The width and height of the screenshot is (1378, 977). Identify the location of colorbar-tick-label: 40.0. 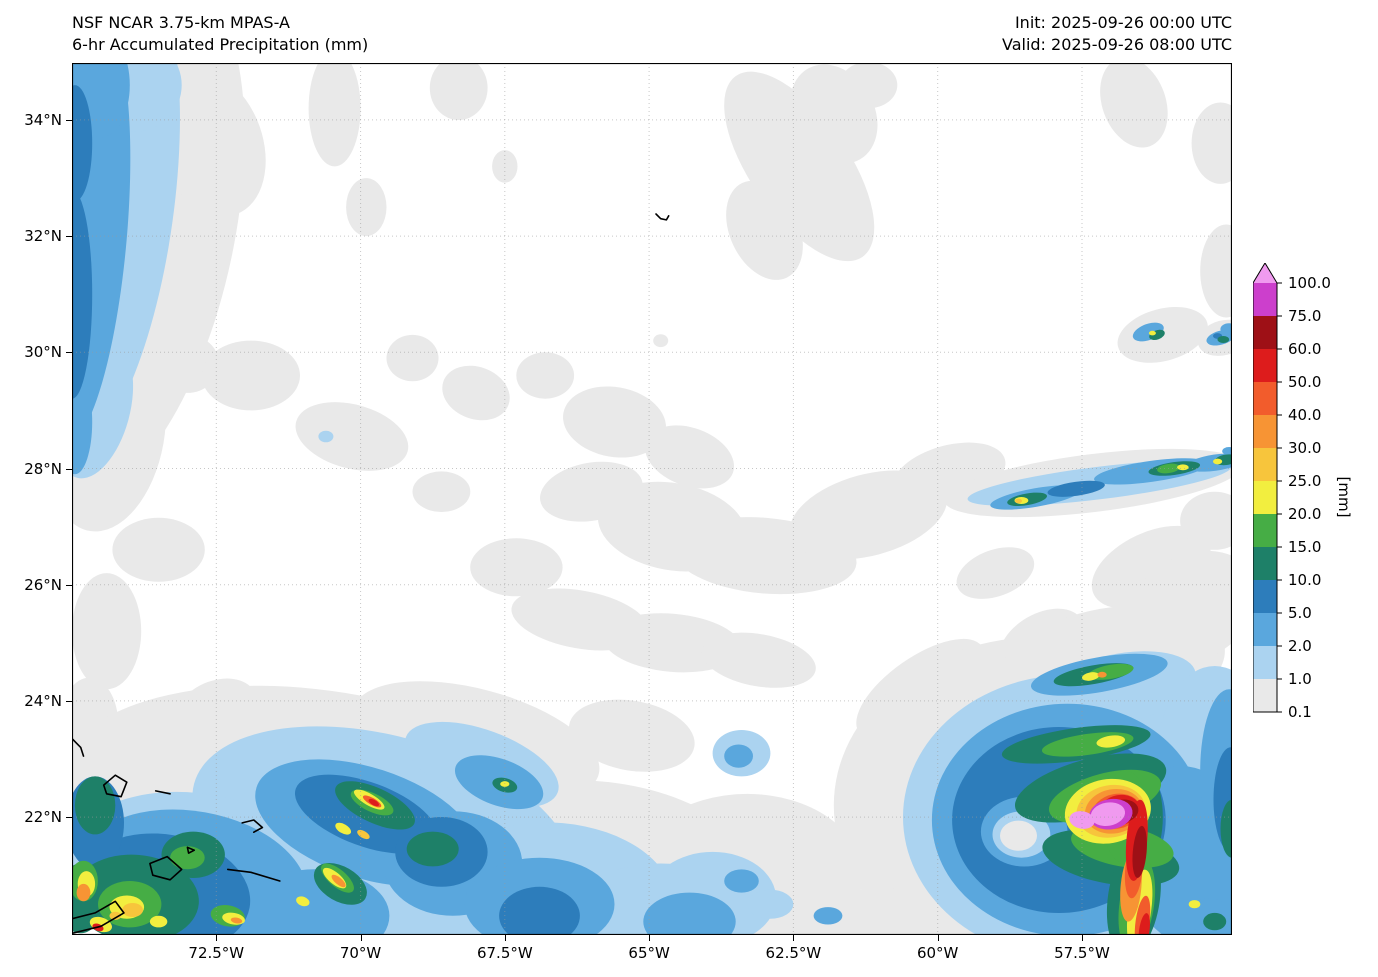
(1305, 415).